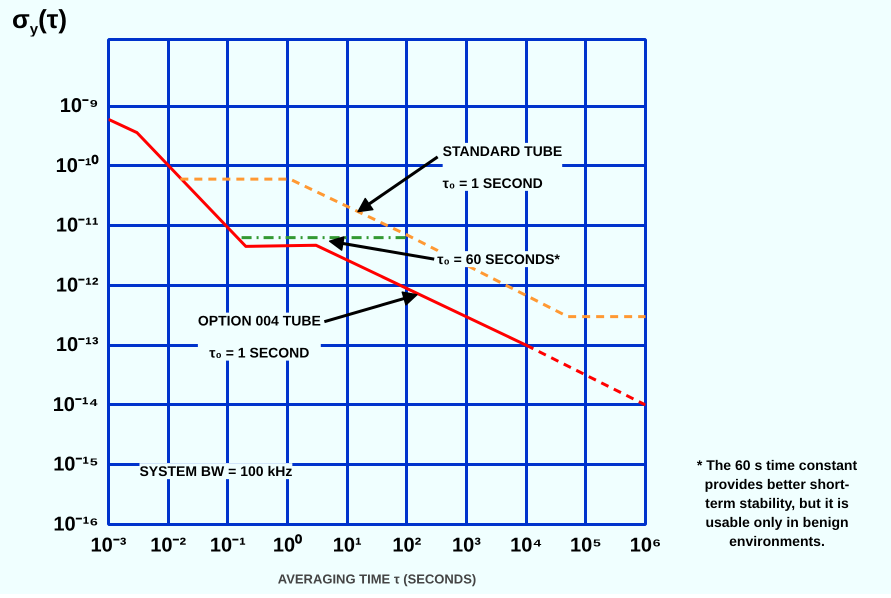  I want to click on x-tick-label: 10⁶, so click(646, 545).